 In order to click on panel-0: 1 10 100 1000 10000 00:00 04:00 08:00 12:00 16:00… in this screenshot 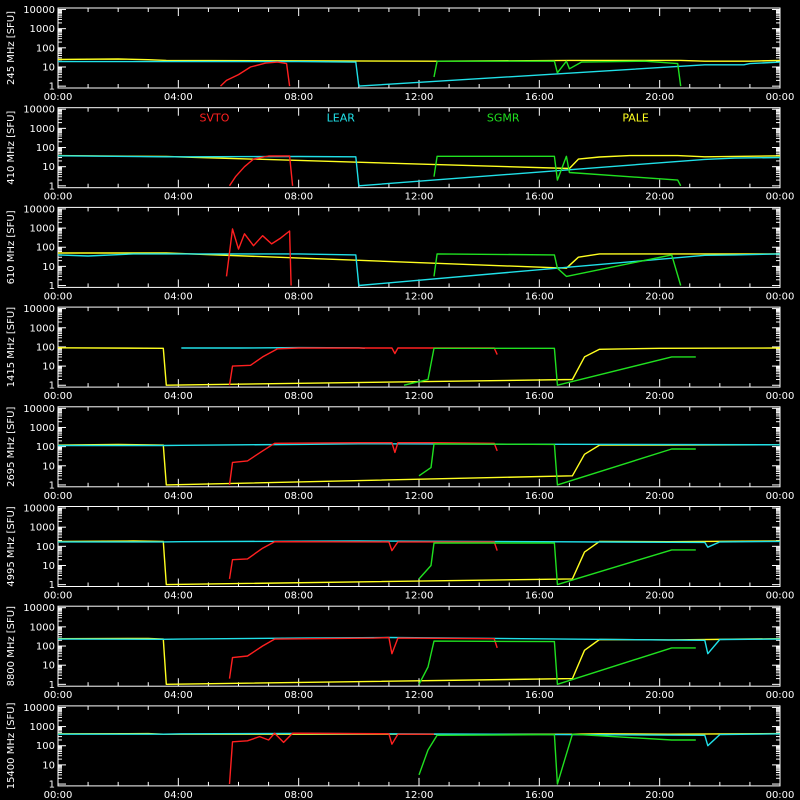, I will do `click(400, 54)`.